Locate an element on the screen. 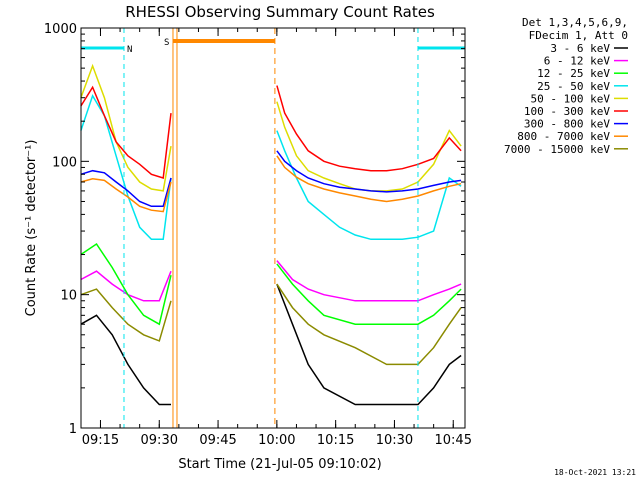  x-tick-label-0: 09:15 is located at coordinates (100, 440).